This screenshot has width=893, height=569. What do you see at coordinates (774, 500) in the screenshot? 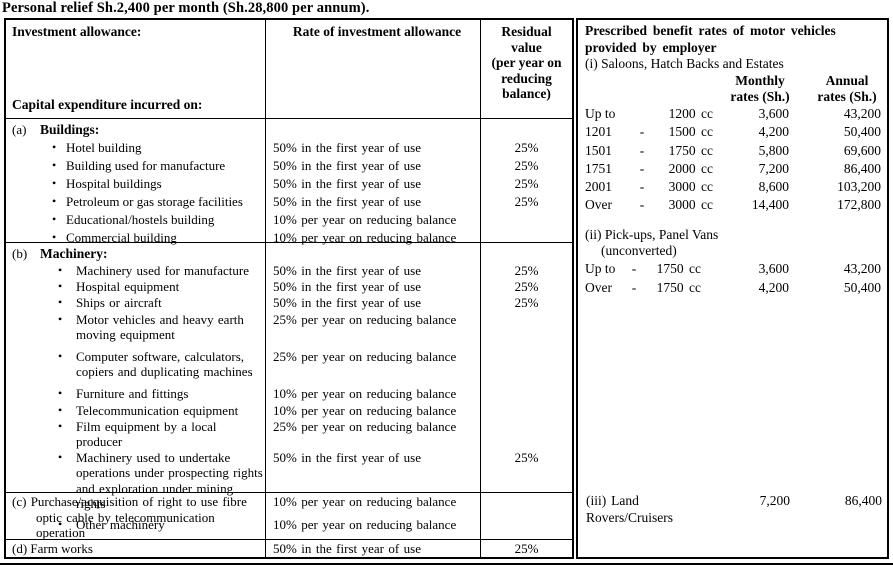
I see `monthly-rate-value: 7,200` at bounding box center [774, 500].